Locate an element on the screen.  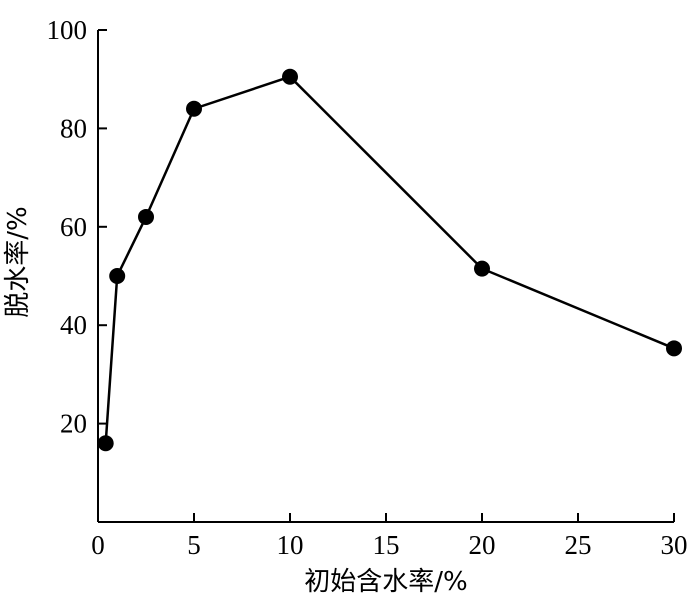
y-ticks: 20 40 60 80 100 is located at coordinates (77, 227).